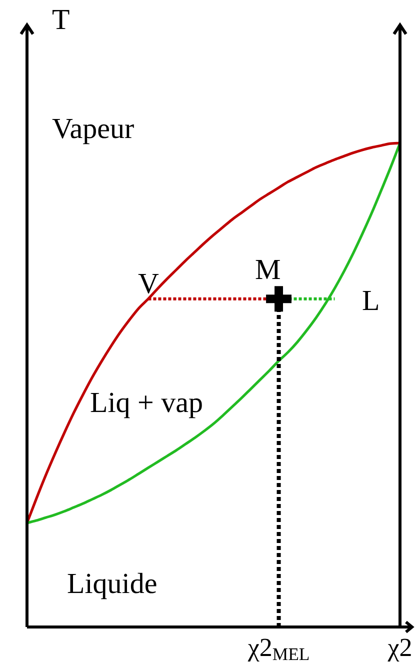  What do you see at coordinates (112, 584) in the screenshot?
I see `annotation: Liquide` at bounding box center [112, 584].